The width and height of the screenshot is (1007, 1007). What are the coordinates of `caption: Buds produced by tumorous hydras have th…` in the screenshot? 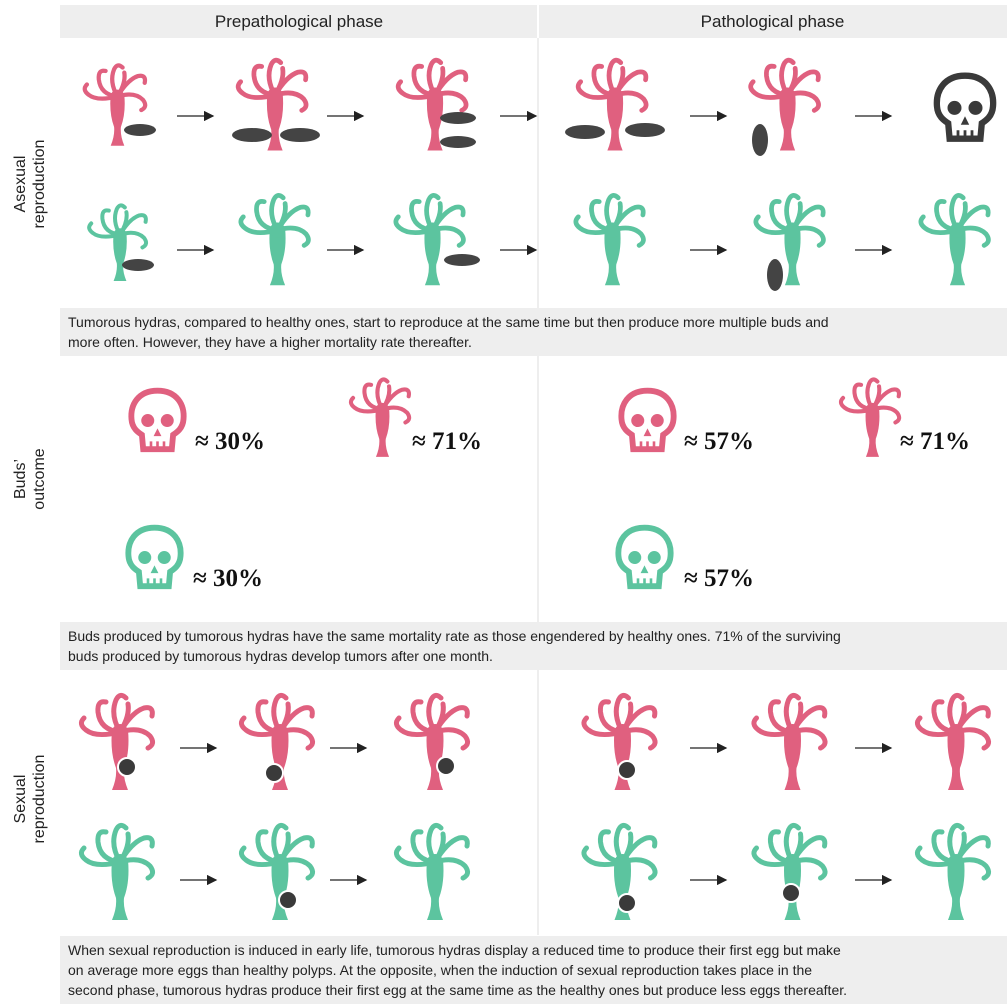 It's located at (533, 646).